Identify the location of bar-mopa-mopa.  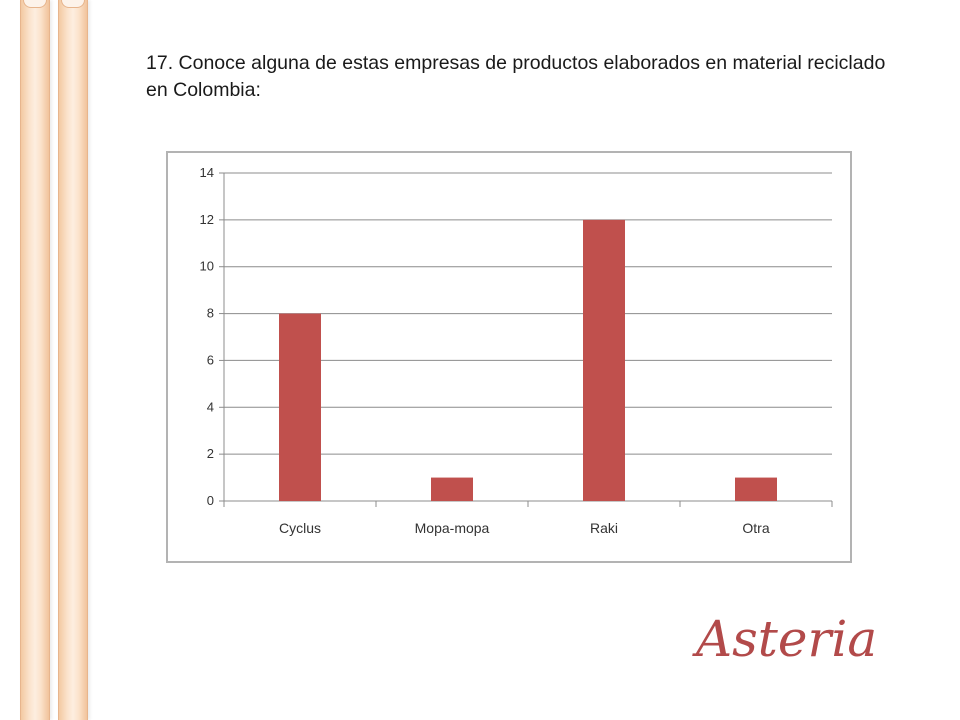
(452, 489).